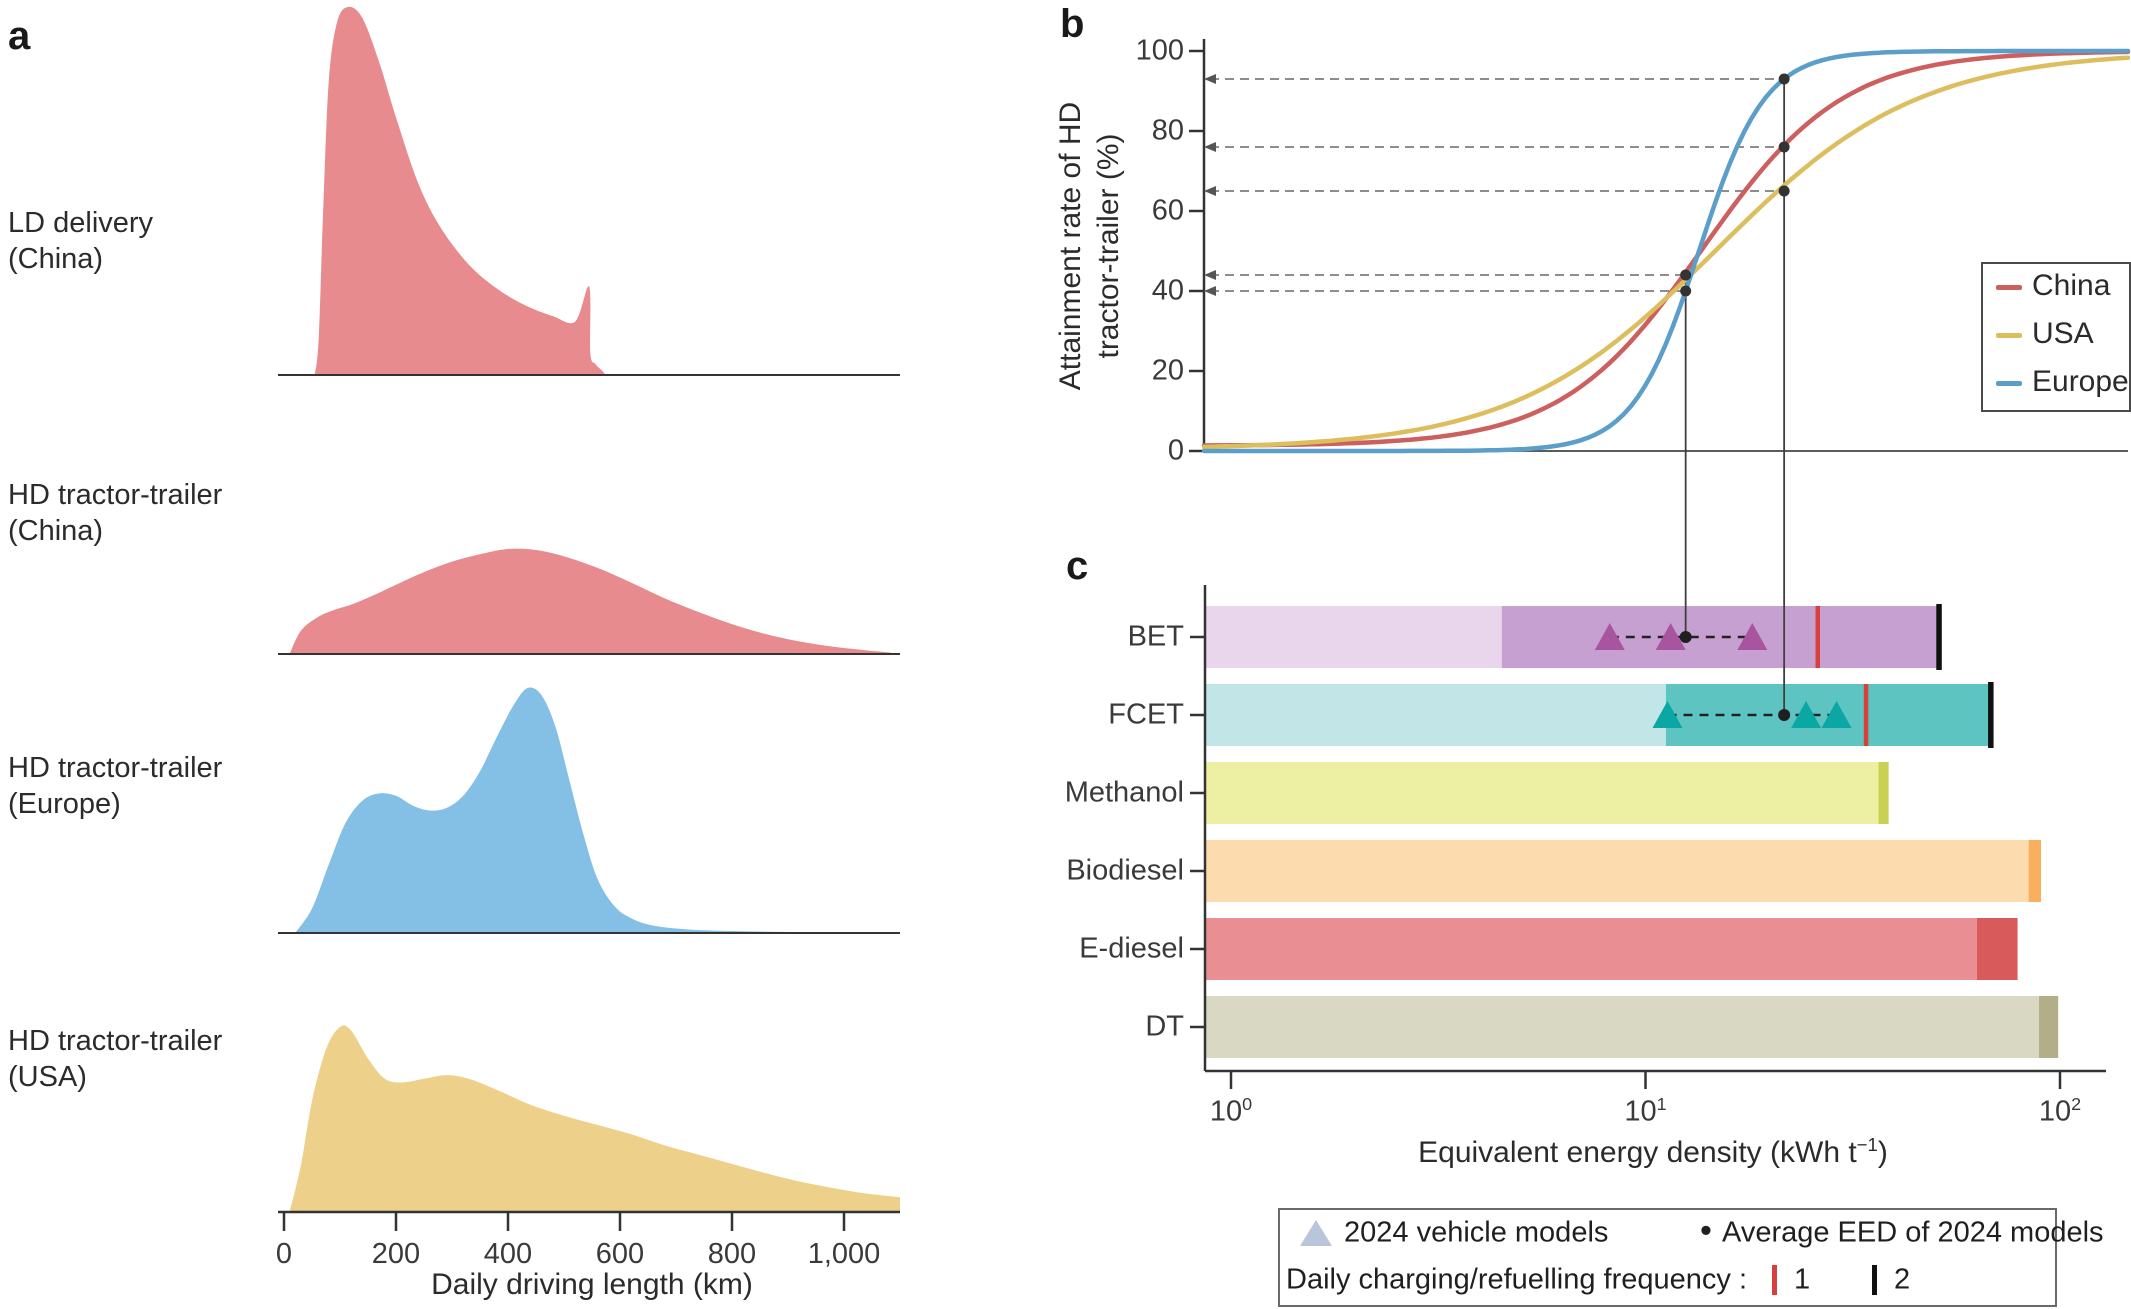 Image resolution: width=2131 pixels, height=1309 pixels. Describe the element at coordinates (81, 241) in the screenshot. I see `ridge-row-label-1: LD delivery (China)` at that location.